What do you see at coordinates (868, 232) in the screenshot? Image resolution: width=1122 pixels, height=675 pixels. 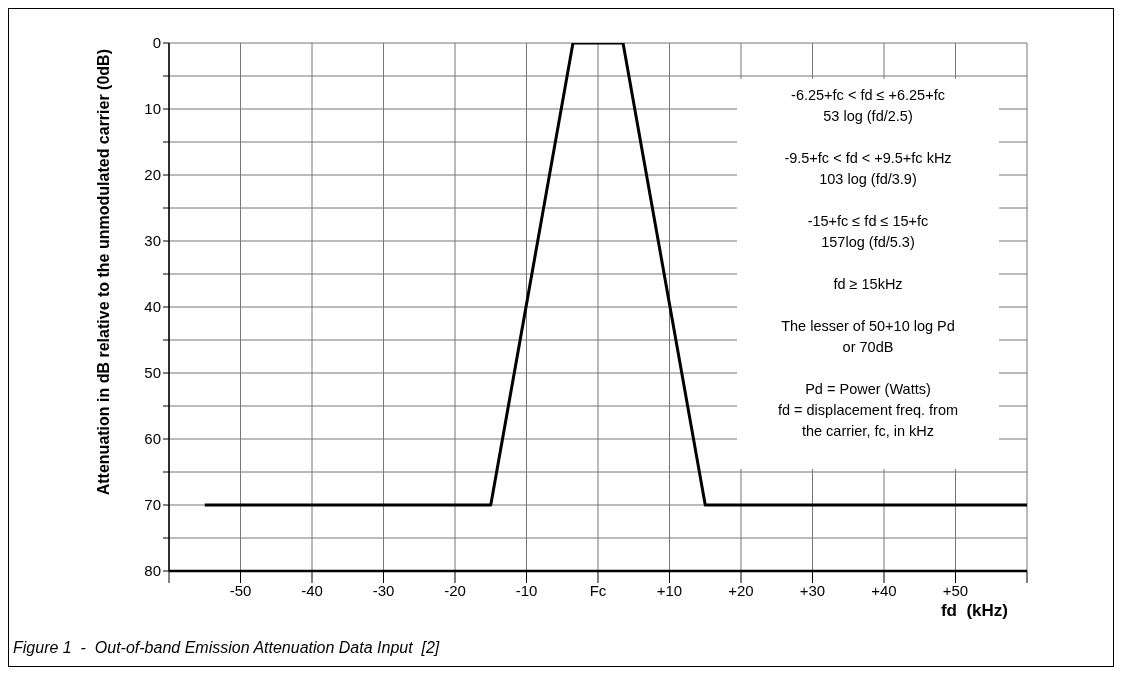 I see `annotation: -15+fc ≤ fd ≤ 15+fc 157log (fd/5.3)` at bounding box center [868, 232].